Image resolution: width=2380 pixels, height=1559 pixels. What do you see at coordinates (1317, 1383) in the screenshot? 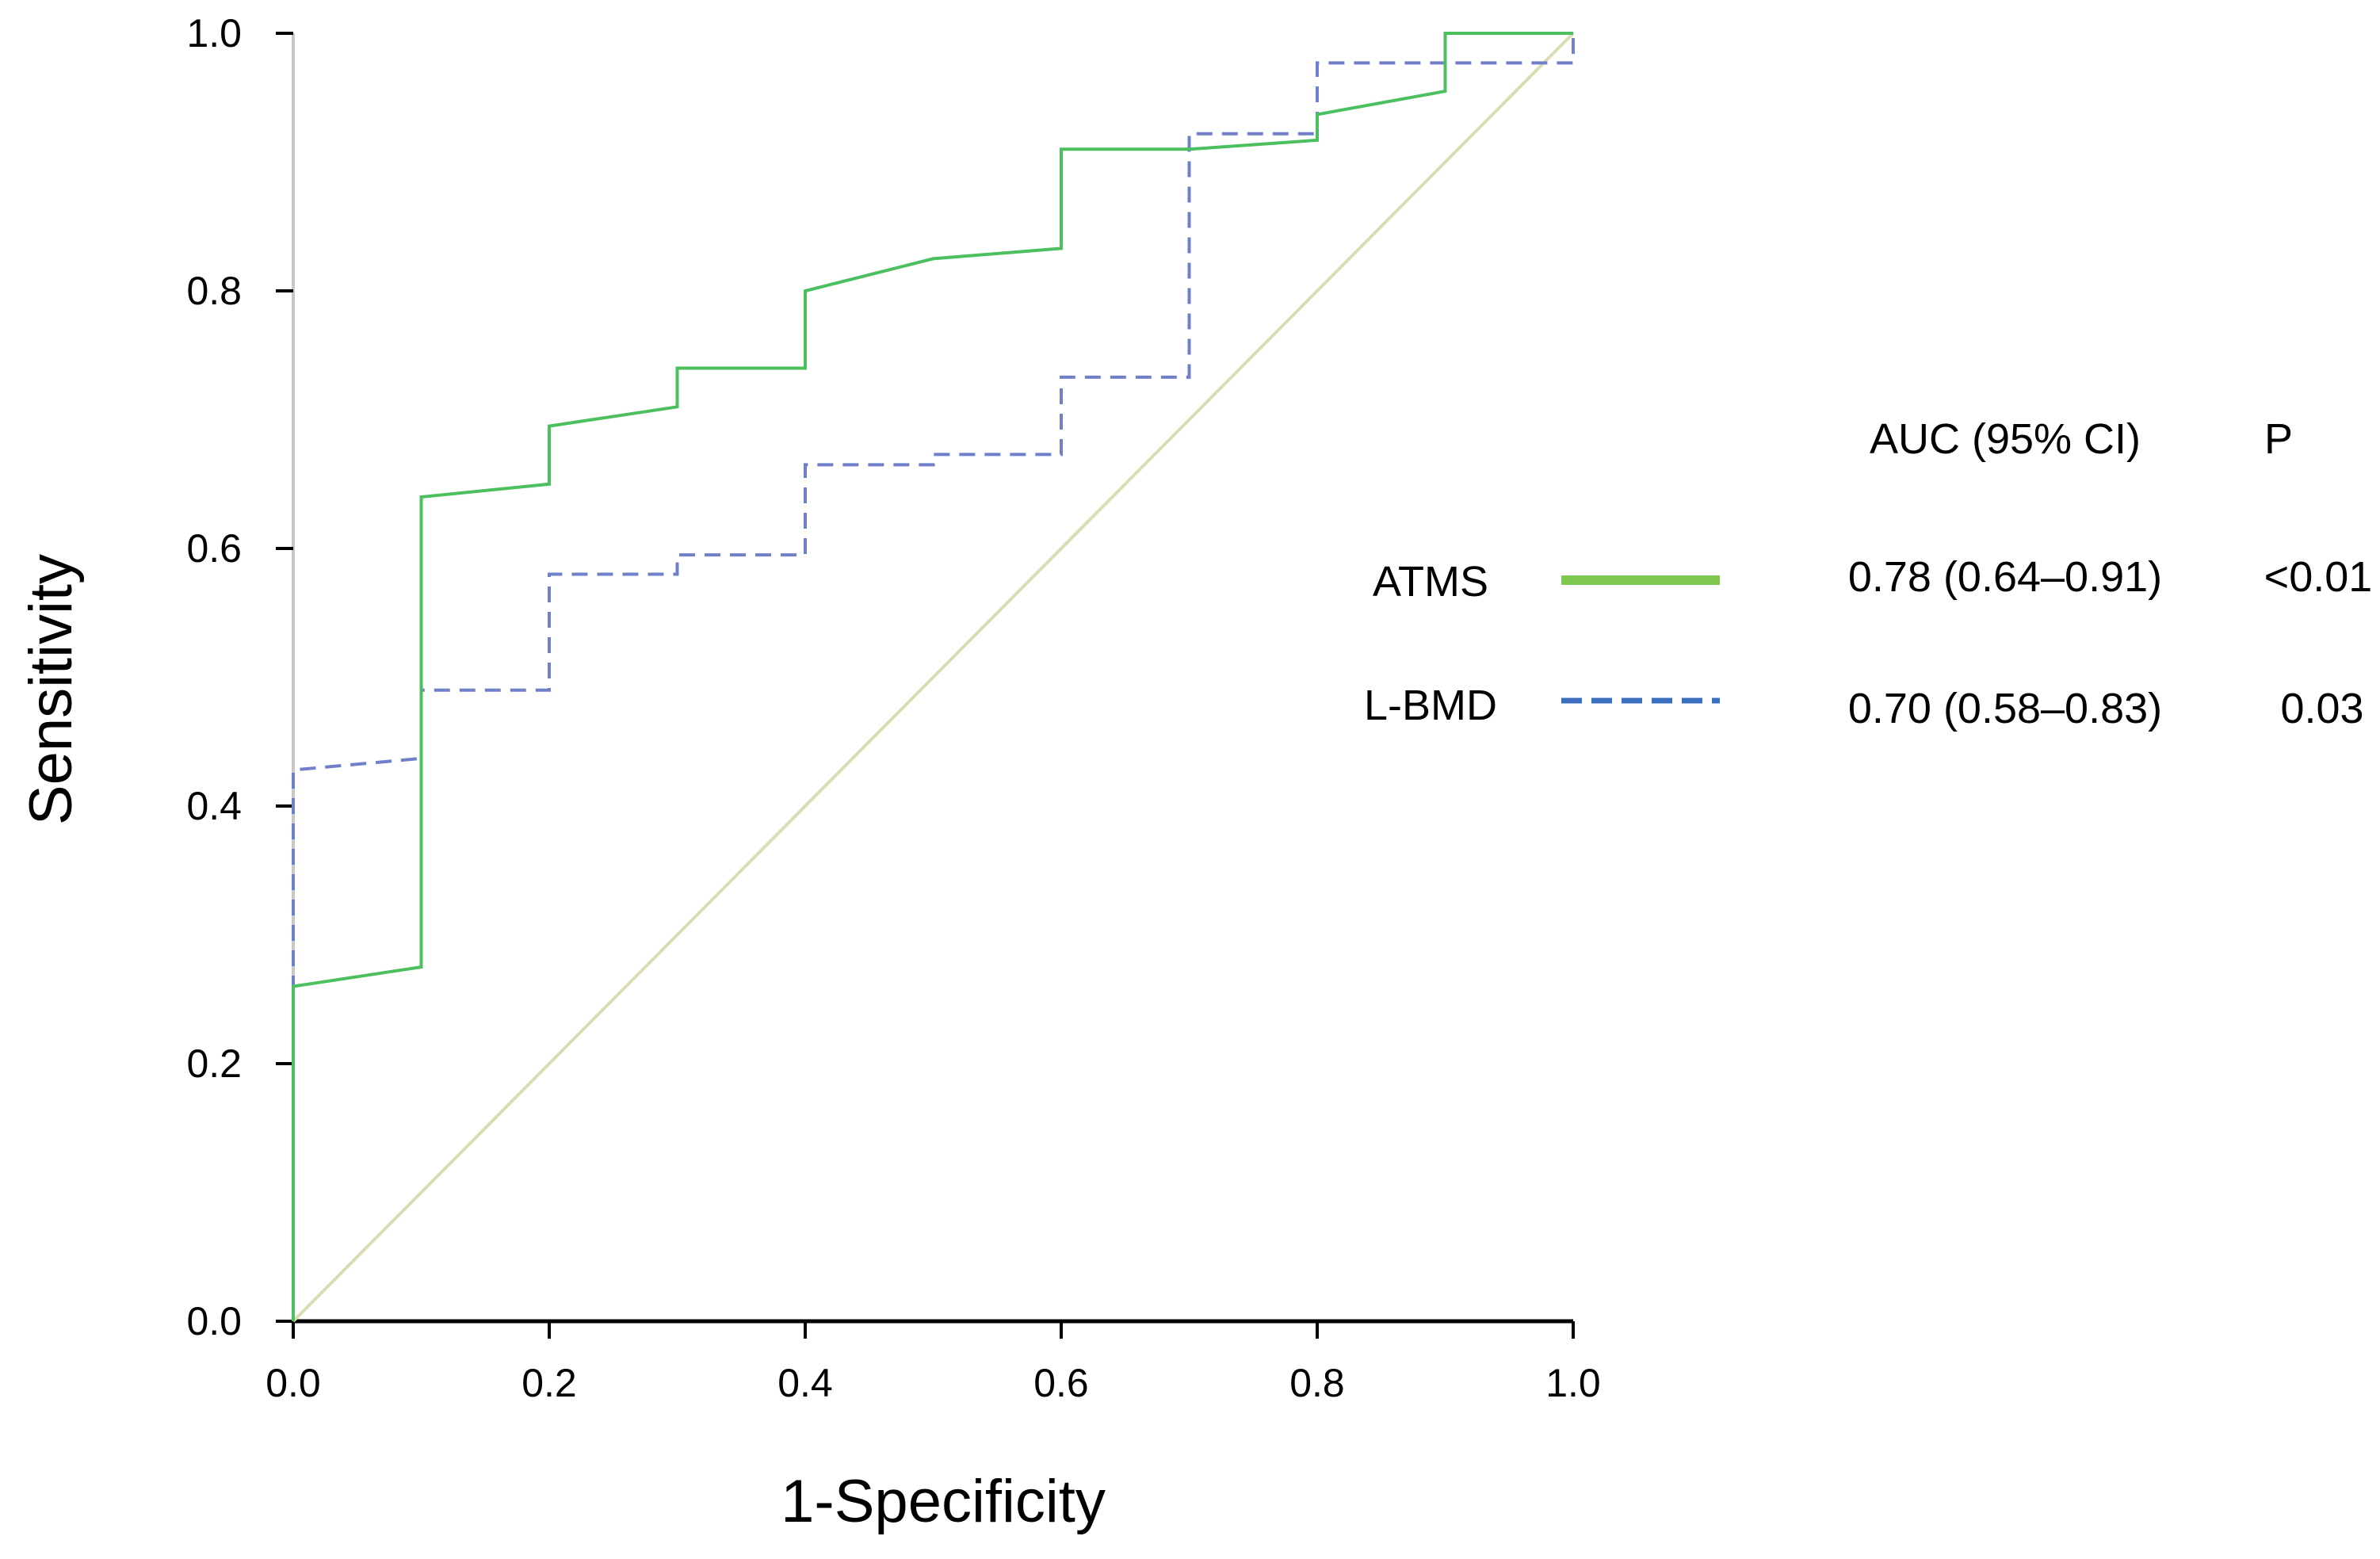
I see `x-tick-label: 0.8` at bounding box center [1317, 1383].